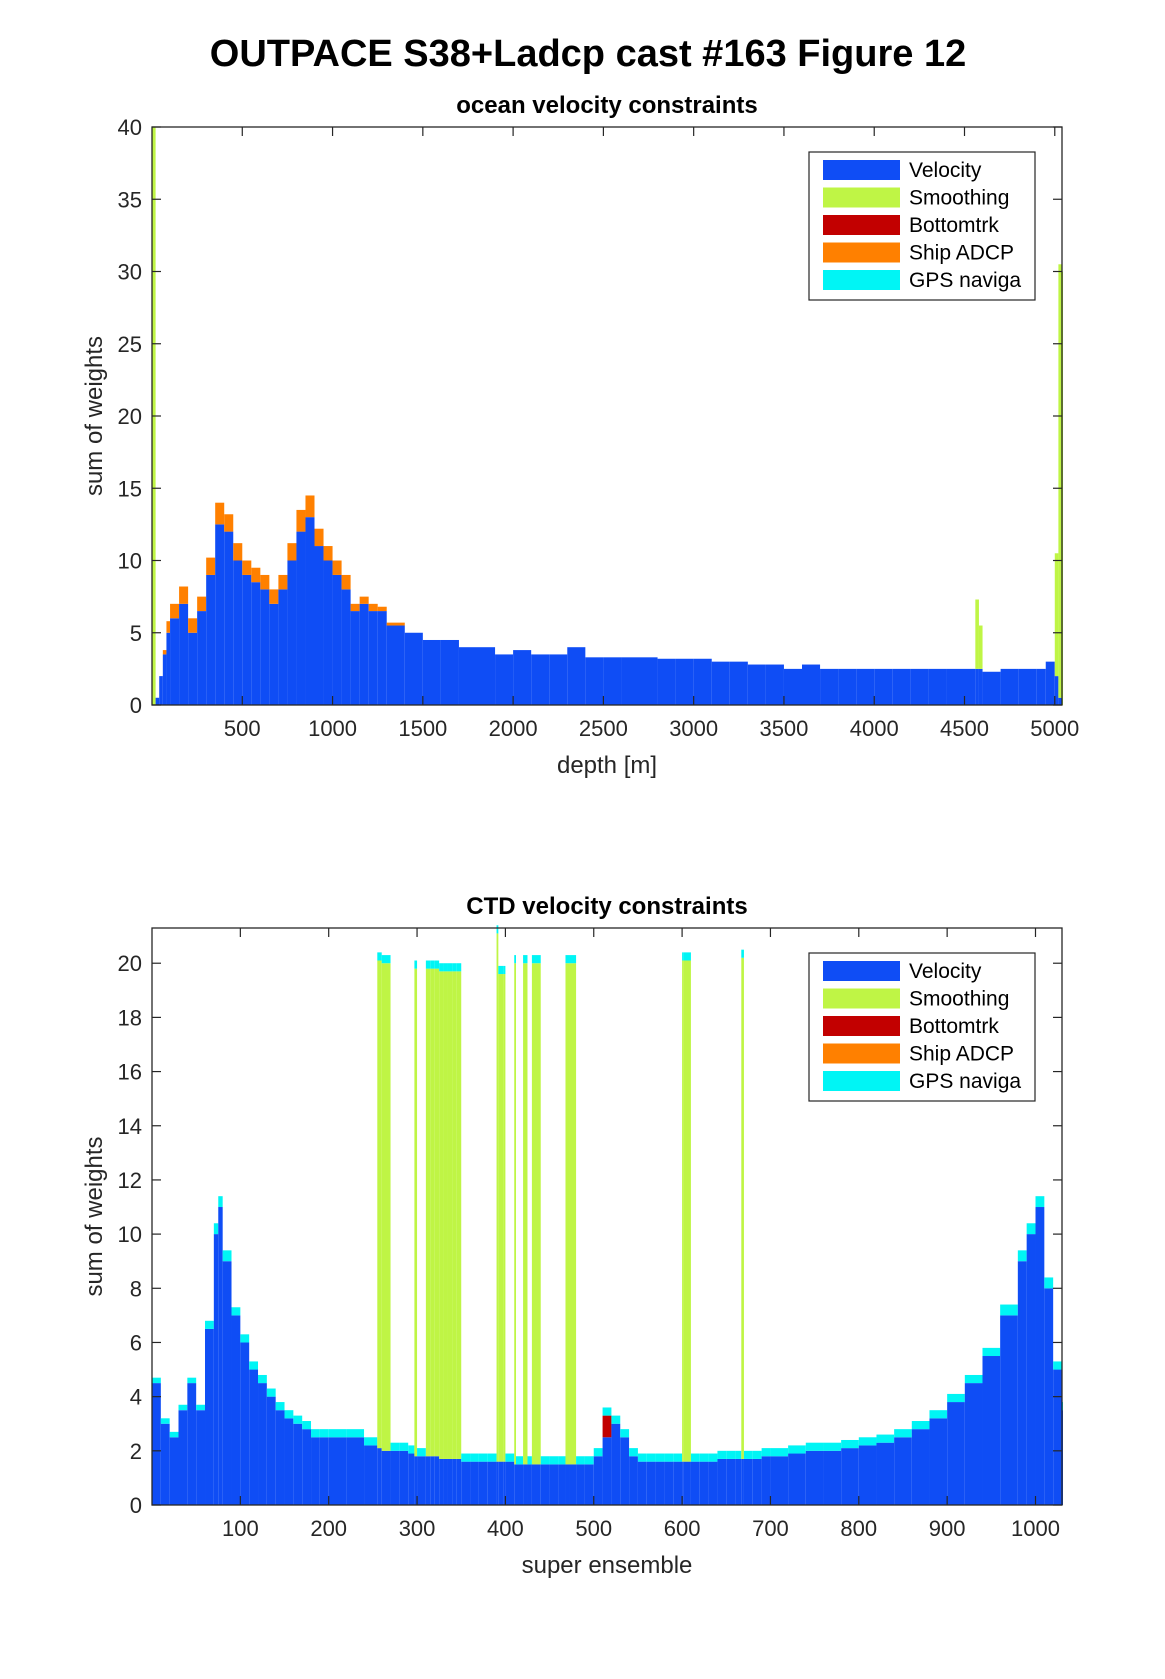  Describe the element at coordinates (954, 225) in the screenshot. I see `ocean-legend-label-bottomtrk: Bottomtrk` at that location.